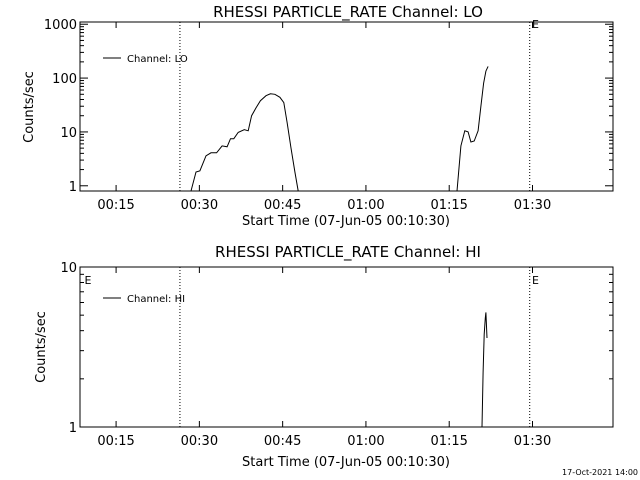 The height and width of the screenshot is (480, 640). I want to click on panel-hi-series-line, so click(484, 370).